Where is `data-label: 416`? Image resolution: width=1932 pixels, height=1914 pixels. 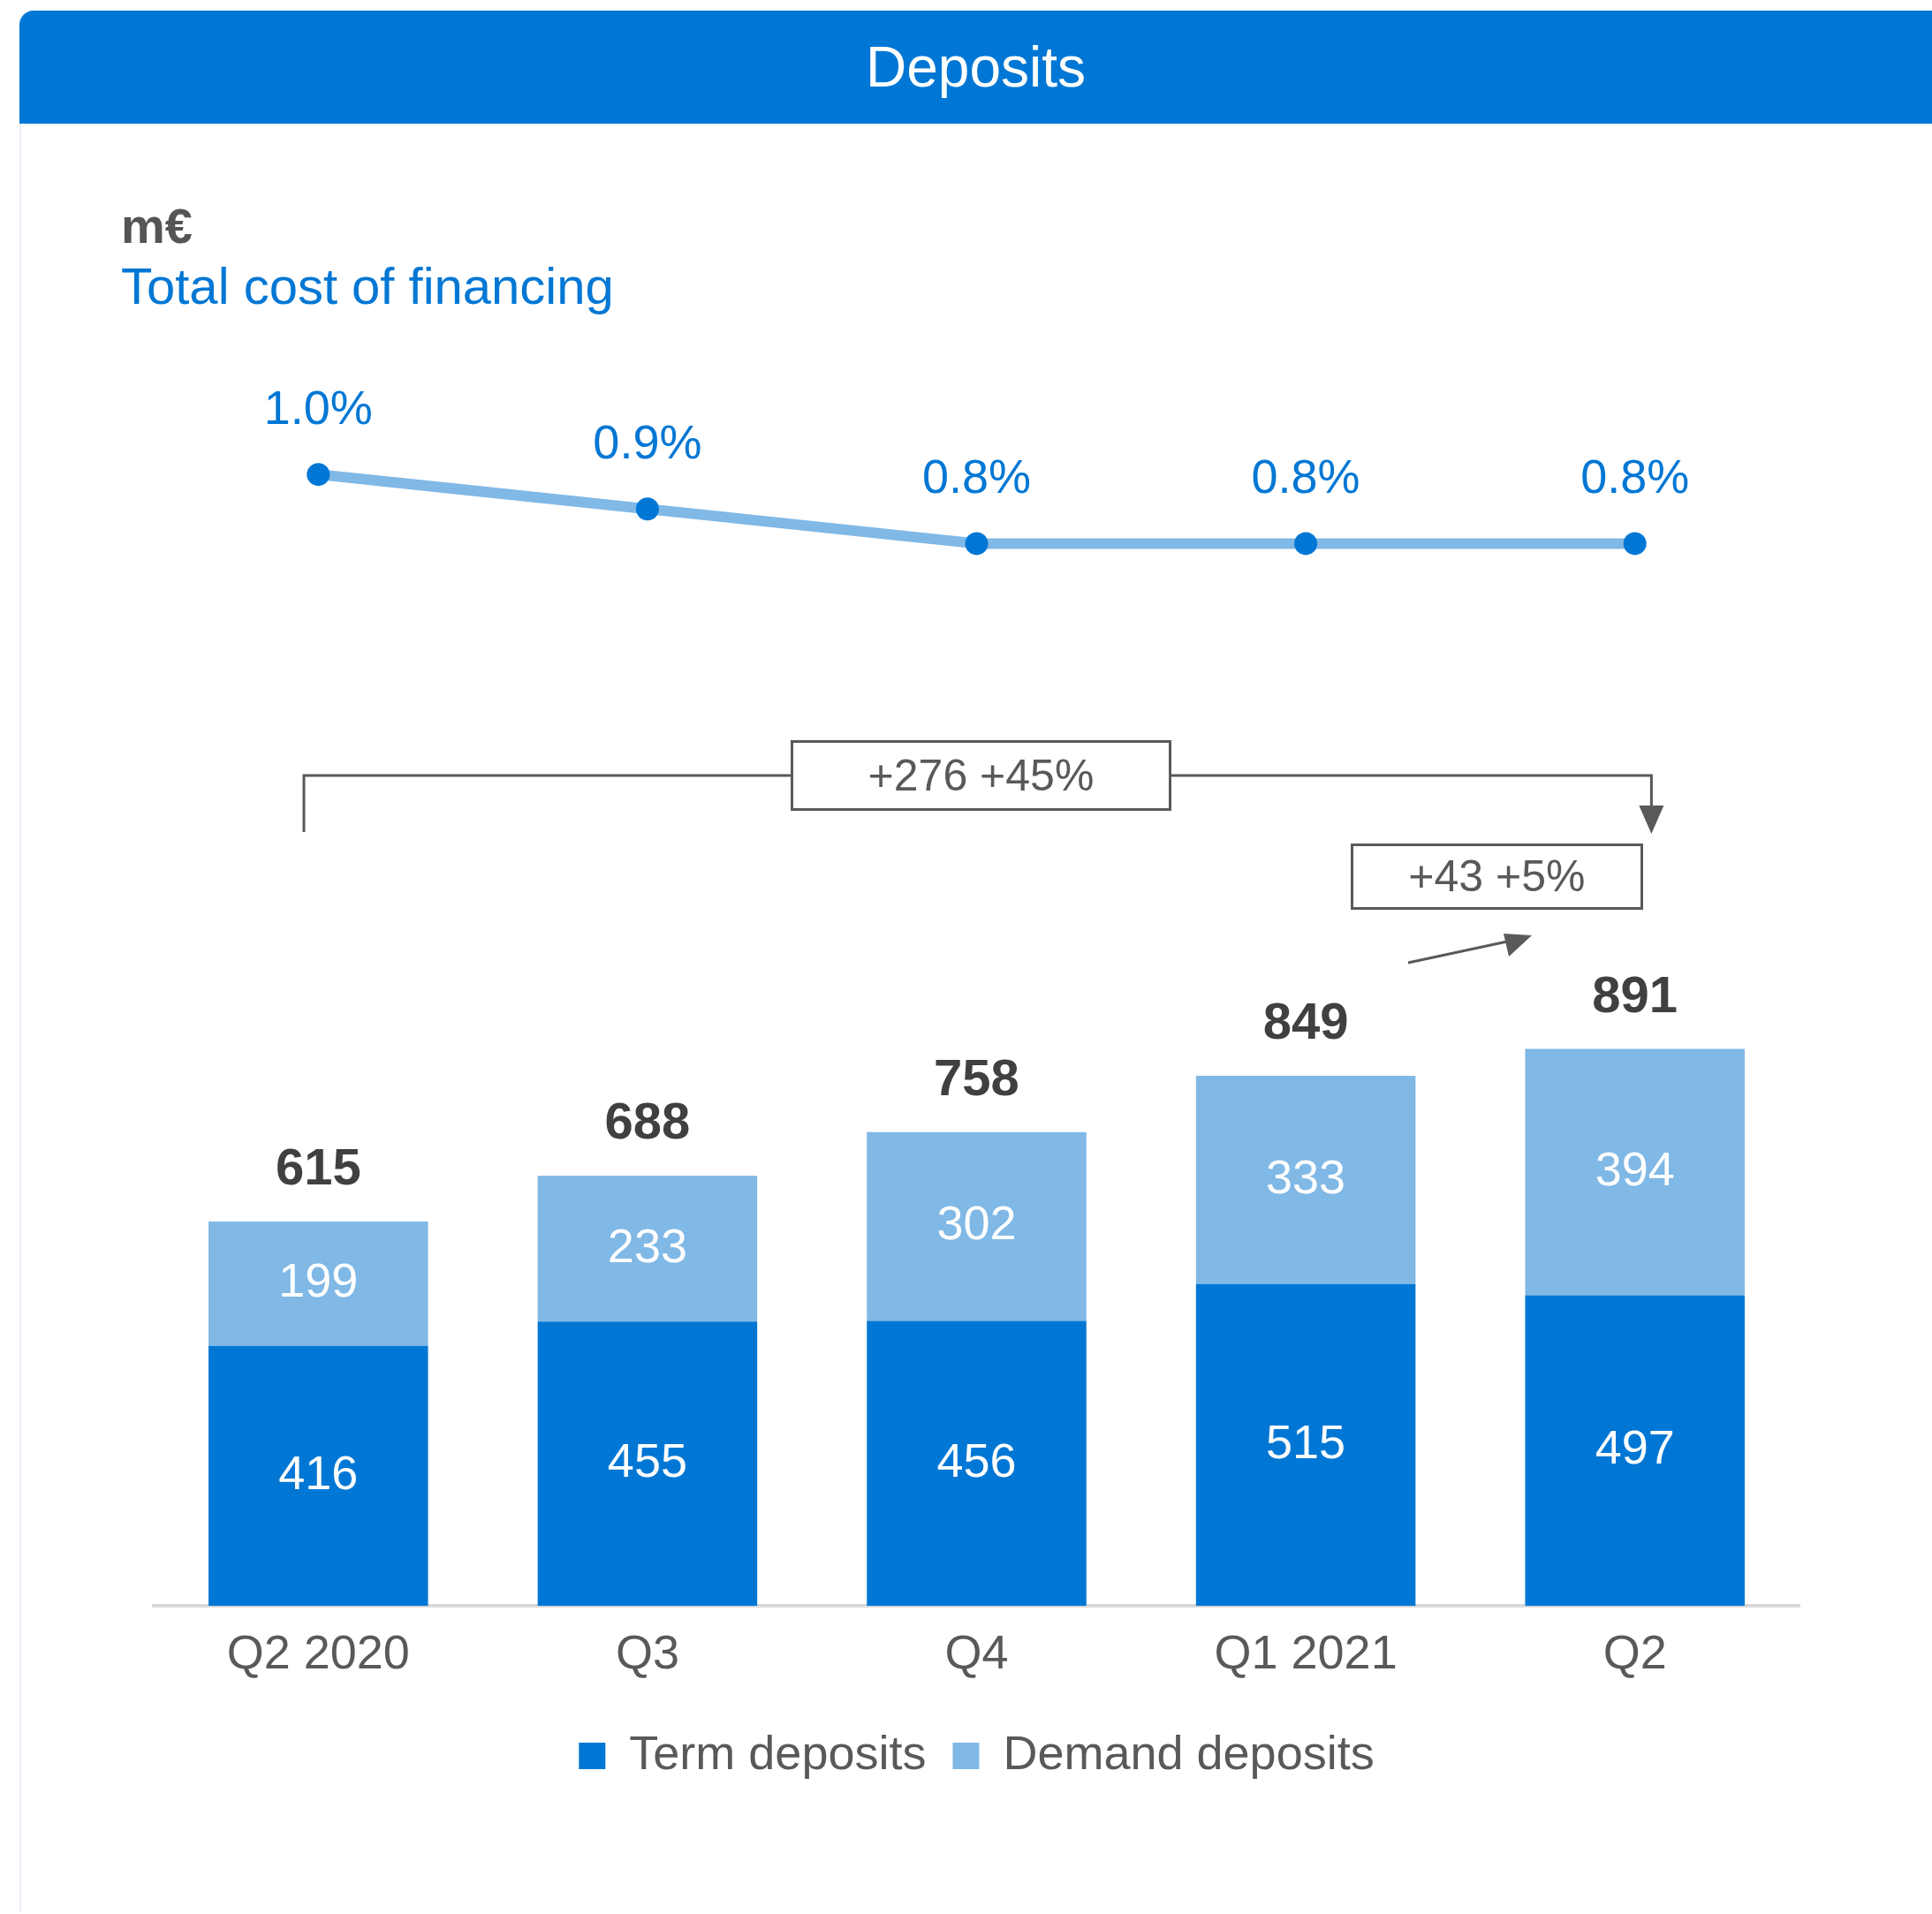 data-label: 416 is located at coordinates (319, 1472).